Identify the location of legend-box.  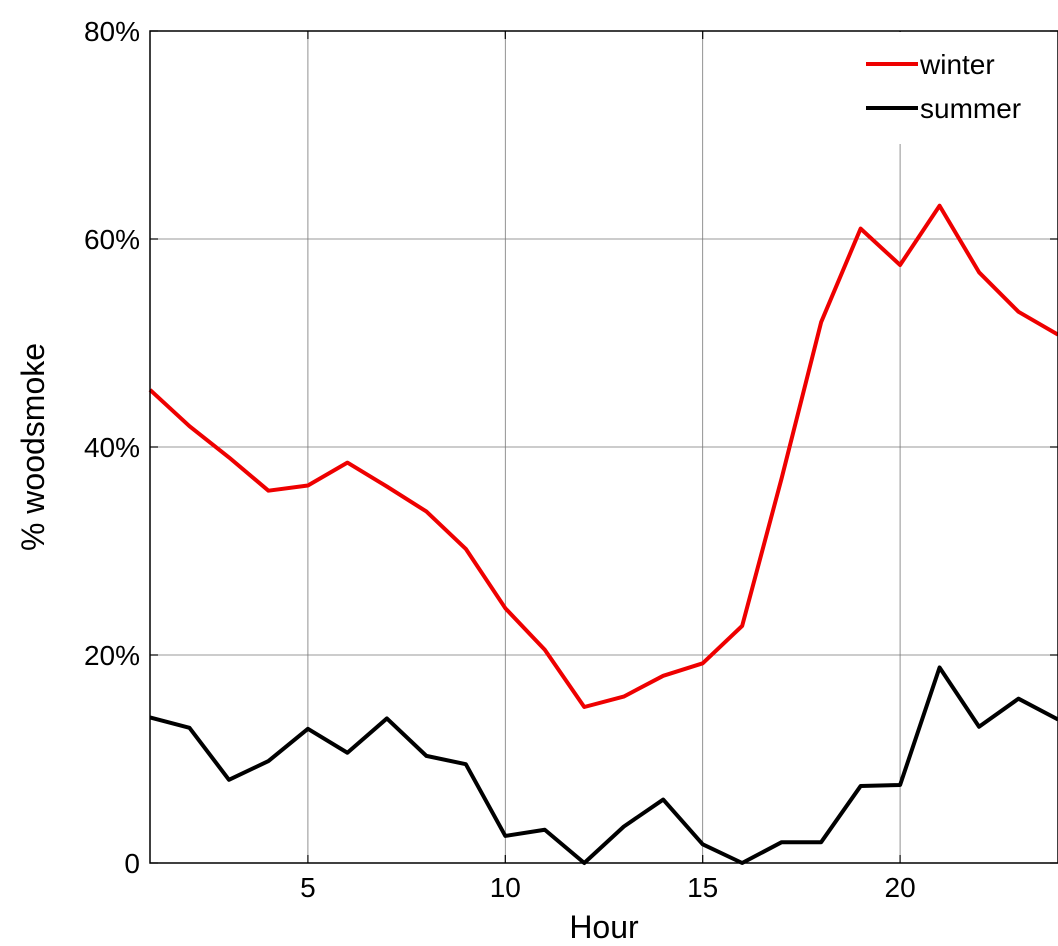
(957, 88).